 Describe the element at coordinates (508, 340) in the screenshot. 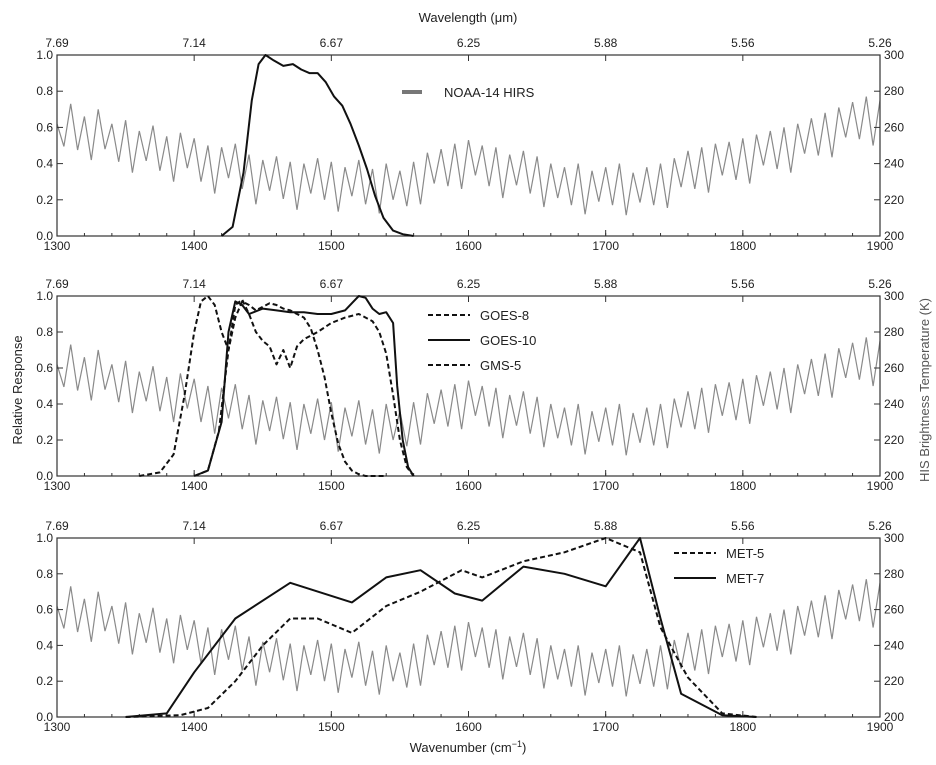

I see `legend-label: GOES-10` at that location.